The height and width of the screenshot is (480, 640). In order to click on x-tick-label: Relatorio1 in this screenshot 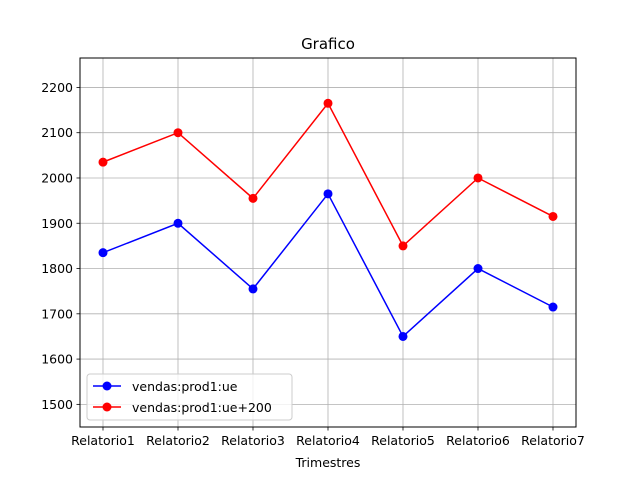, I will do `click(103, 440)`.